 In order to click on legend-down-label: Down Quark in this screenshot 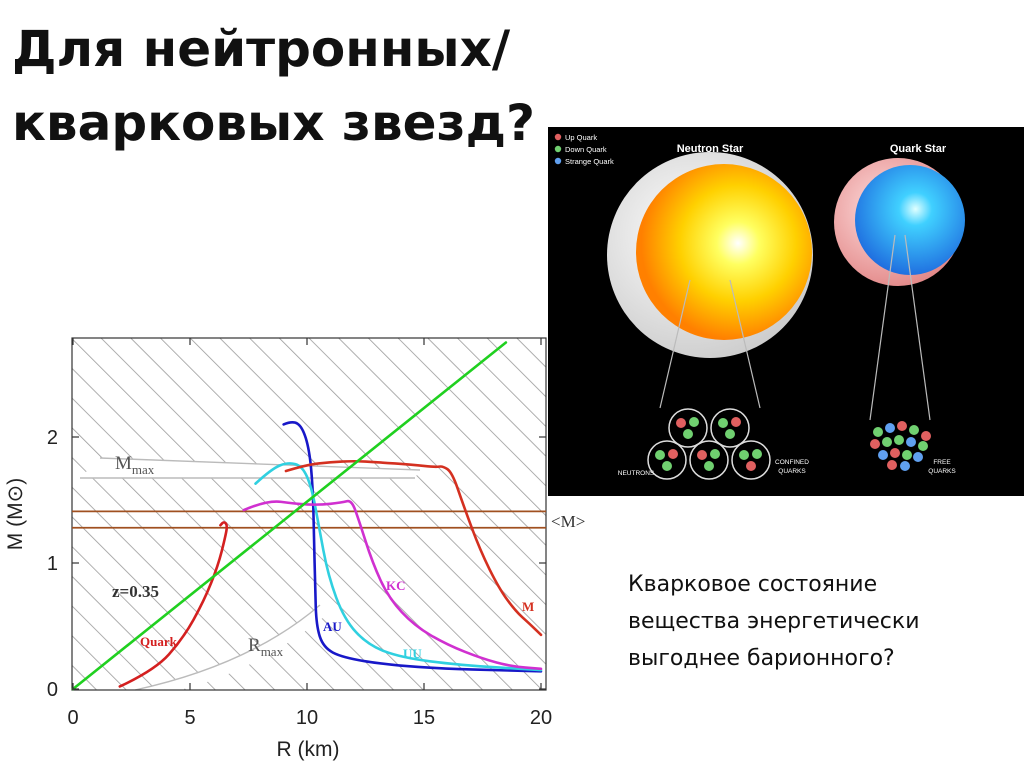, I will do `click(586, 149)`.